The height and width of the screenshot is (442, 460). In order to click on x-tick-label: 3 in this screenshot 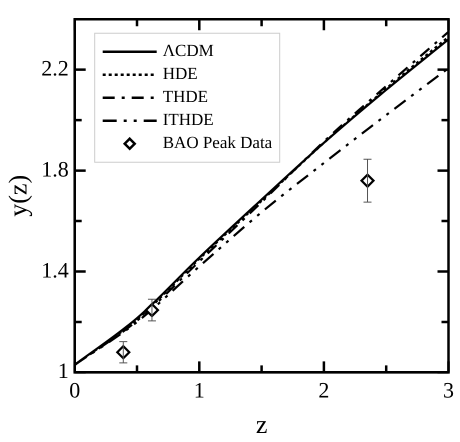, I will do `click(448, 389)`.